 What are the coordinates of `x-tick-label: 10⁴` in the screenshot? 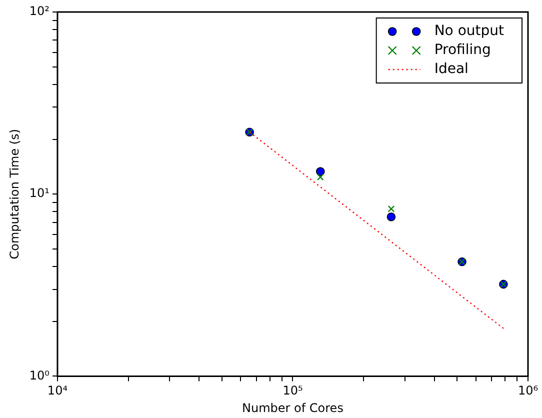 It's located at (57, 391).